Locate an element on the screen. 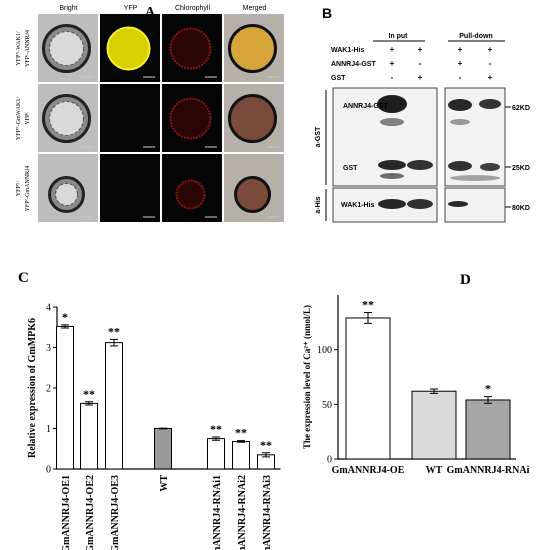 Image resolution: width=544 pixels, height=550 pixels. row-label: ANNRJ4-GST is located at coordinates (353, 64).